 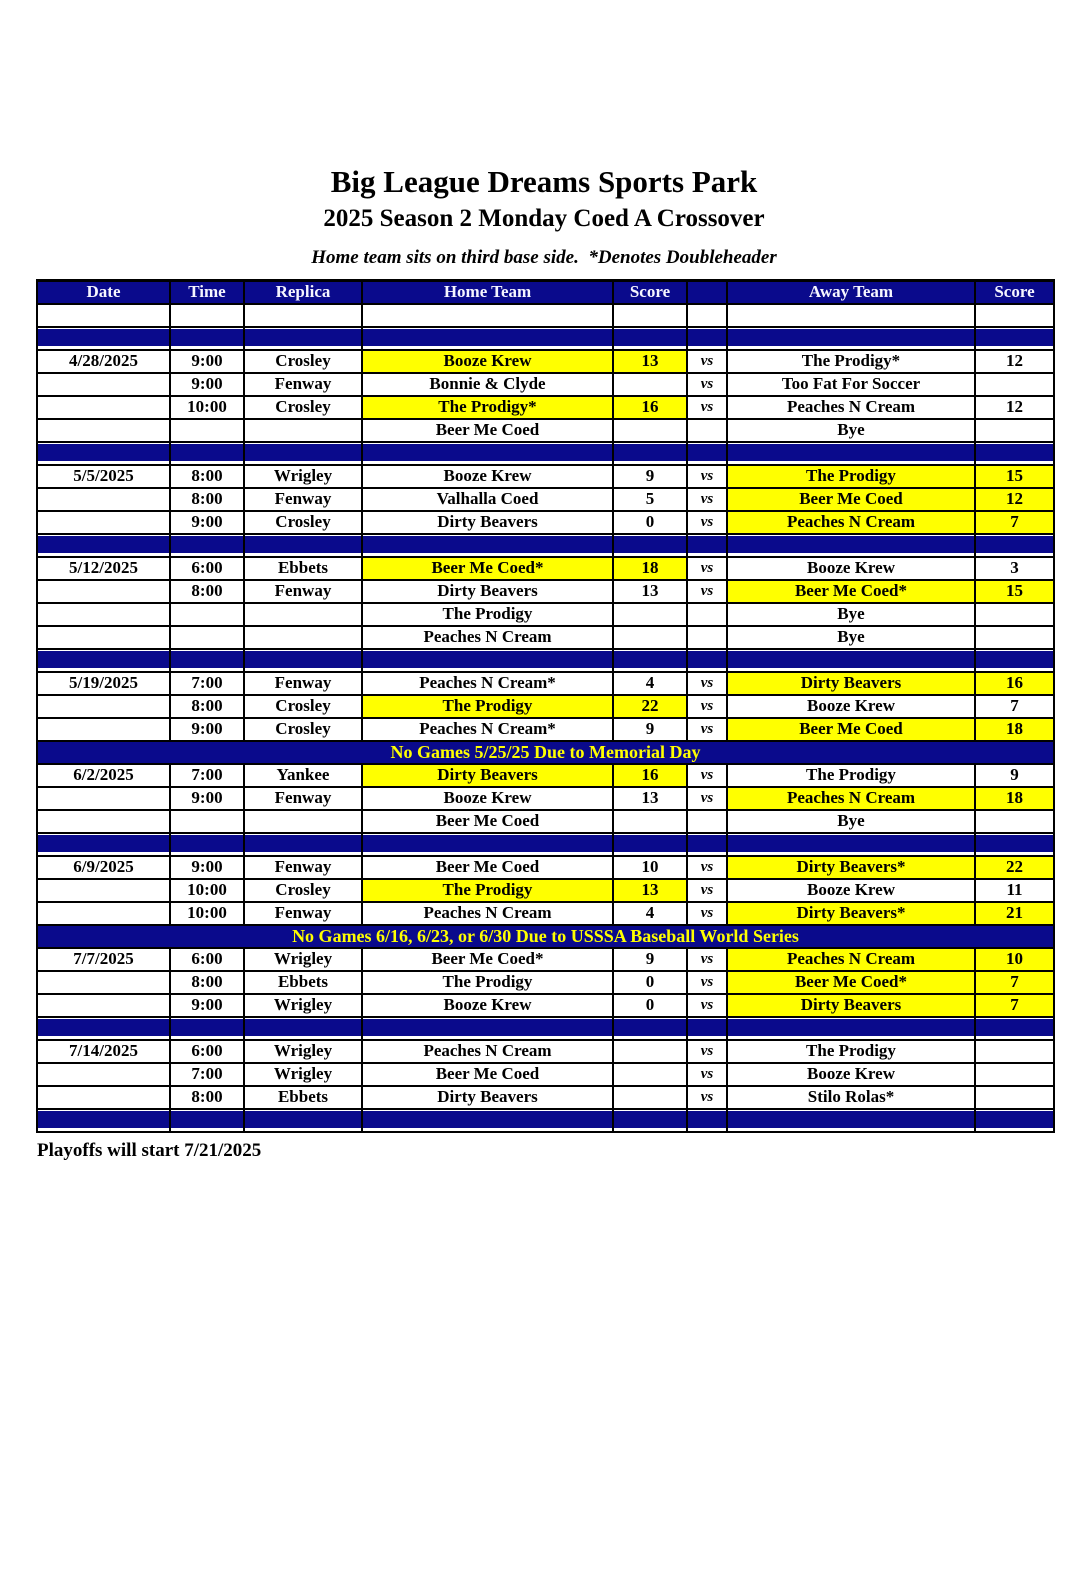 I want to click on away-team-cell: Dirty Beavers, so click(x=851, y=1005).